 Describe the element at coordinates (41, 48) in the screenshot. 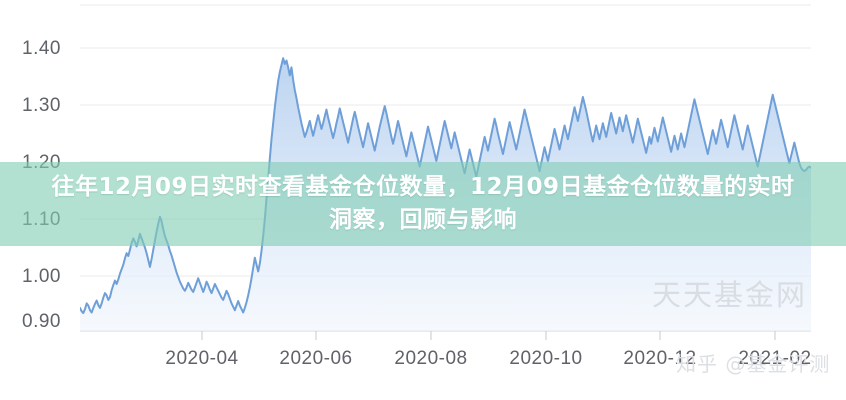

I see `y-tick-label: 1.40` at that location.